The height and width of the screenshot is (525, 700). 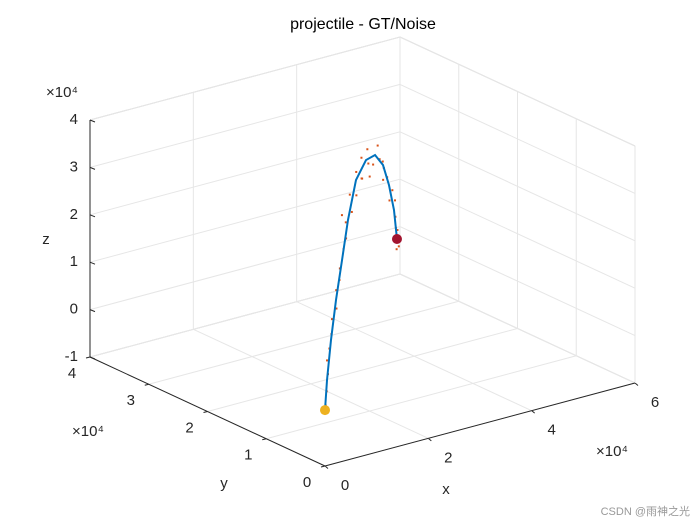 What do you see at coordinates (131, 400) in the screenshot?
I see `y-tick-label: 3` at bounding box center [131, 400].